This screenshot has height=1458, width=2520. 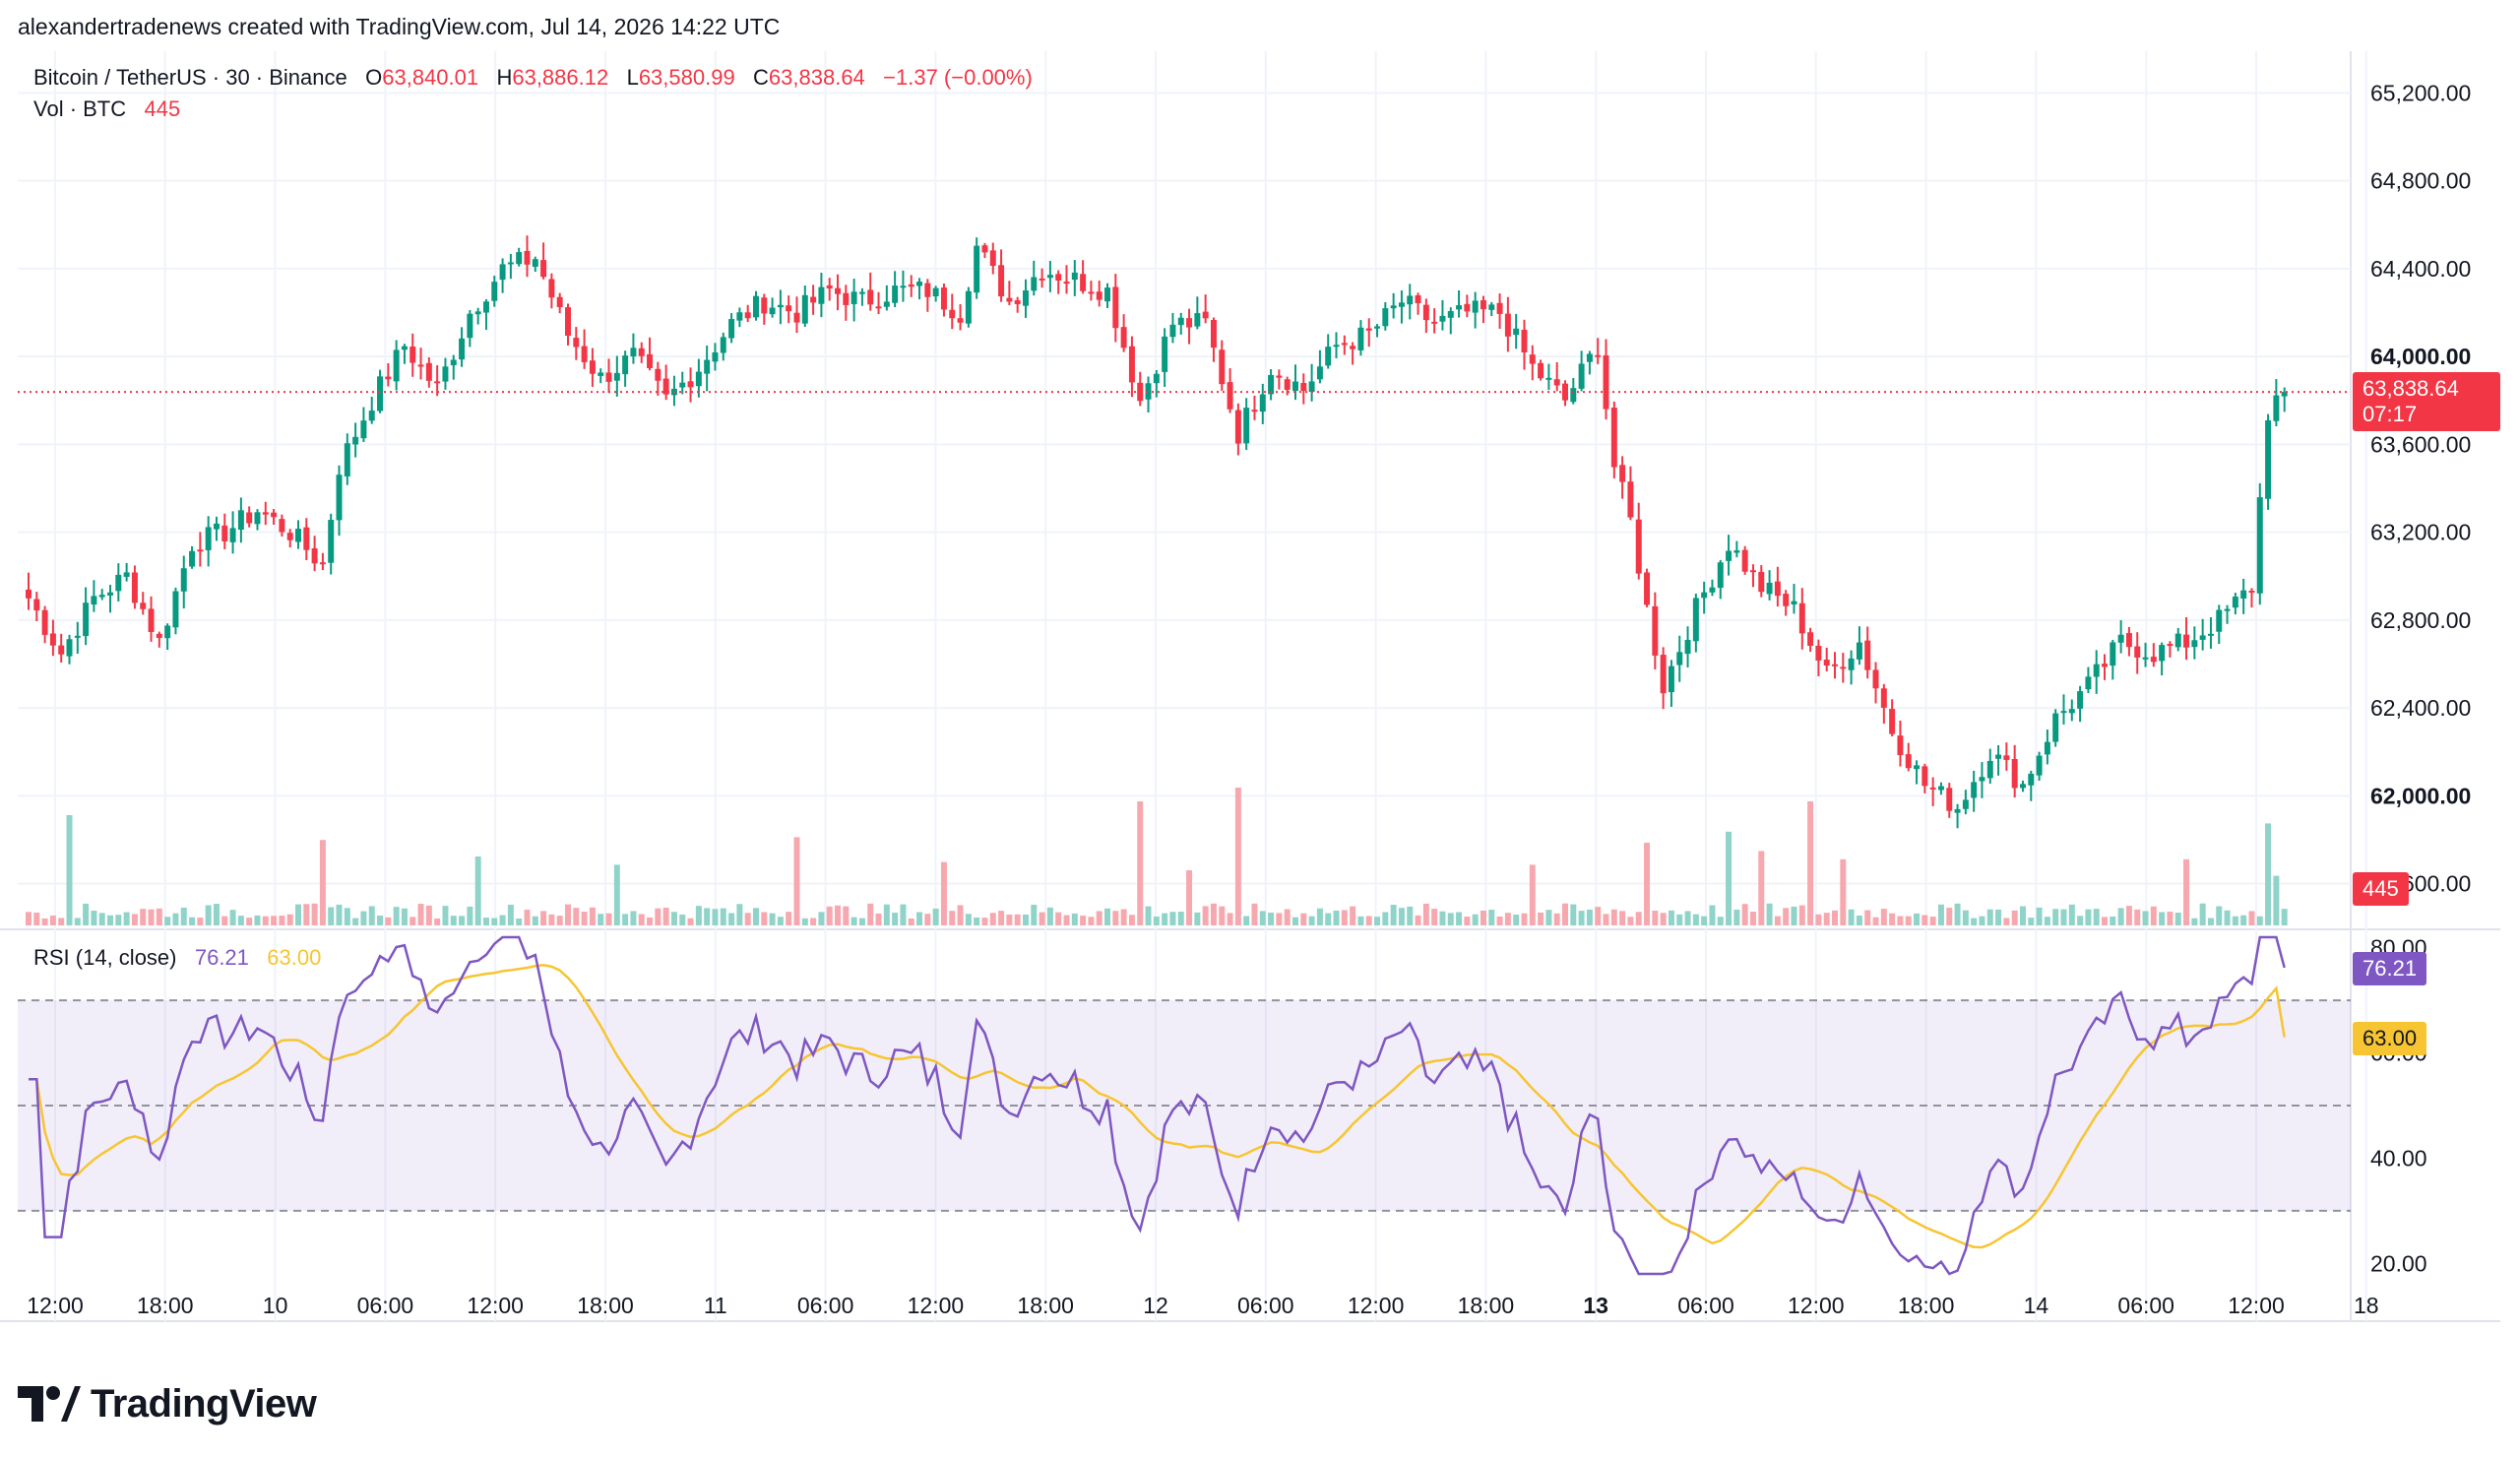 I want to click on rsi-ma-tag: 63.00, so click(x=2390, y=1038).